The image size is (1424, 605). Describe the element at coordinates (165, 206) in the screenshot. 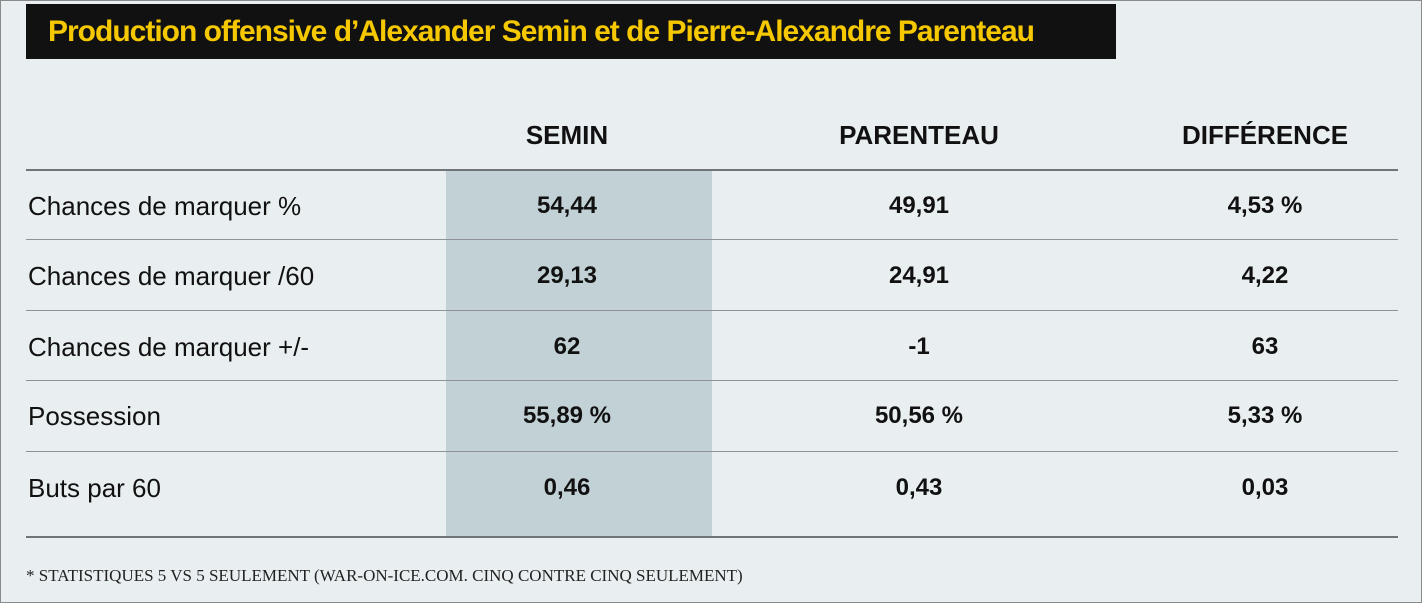

I see `row-label: Chances de marquer %` at that location.